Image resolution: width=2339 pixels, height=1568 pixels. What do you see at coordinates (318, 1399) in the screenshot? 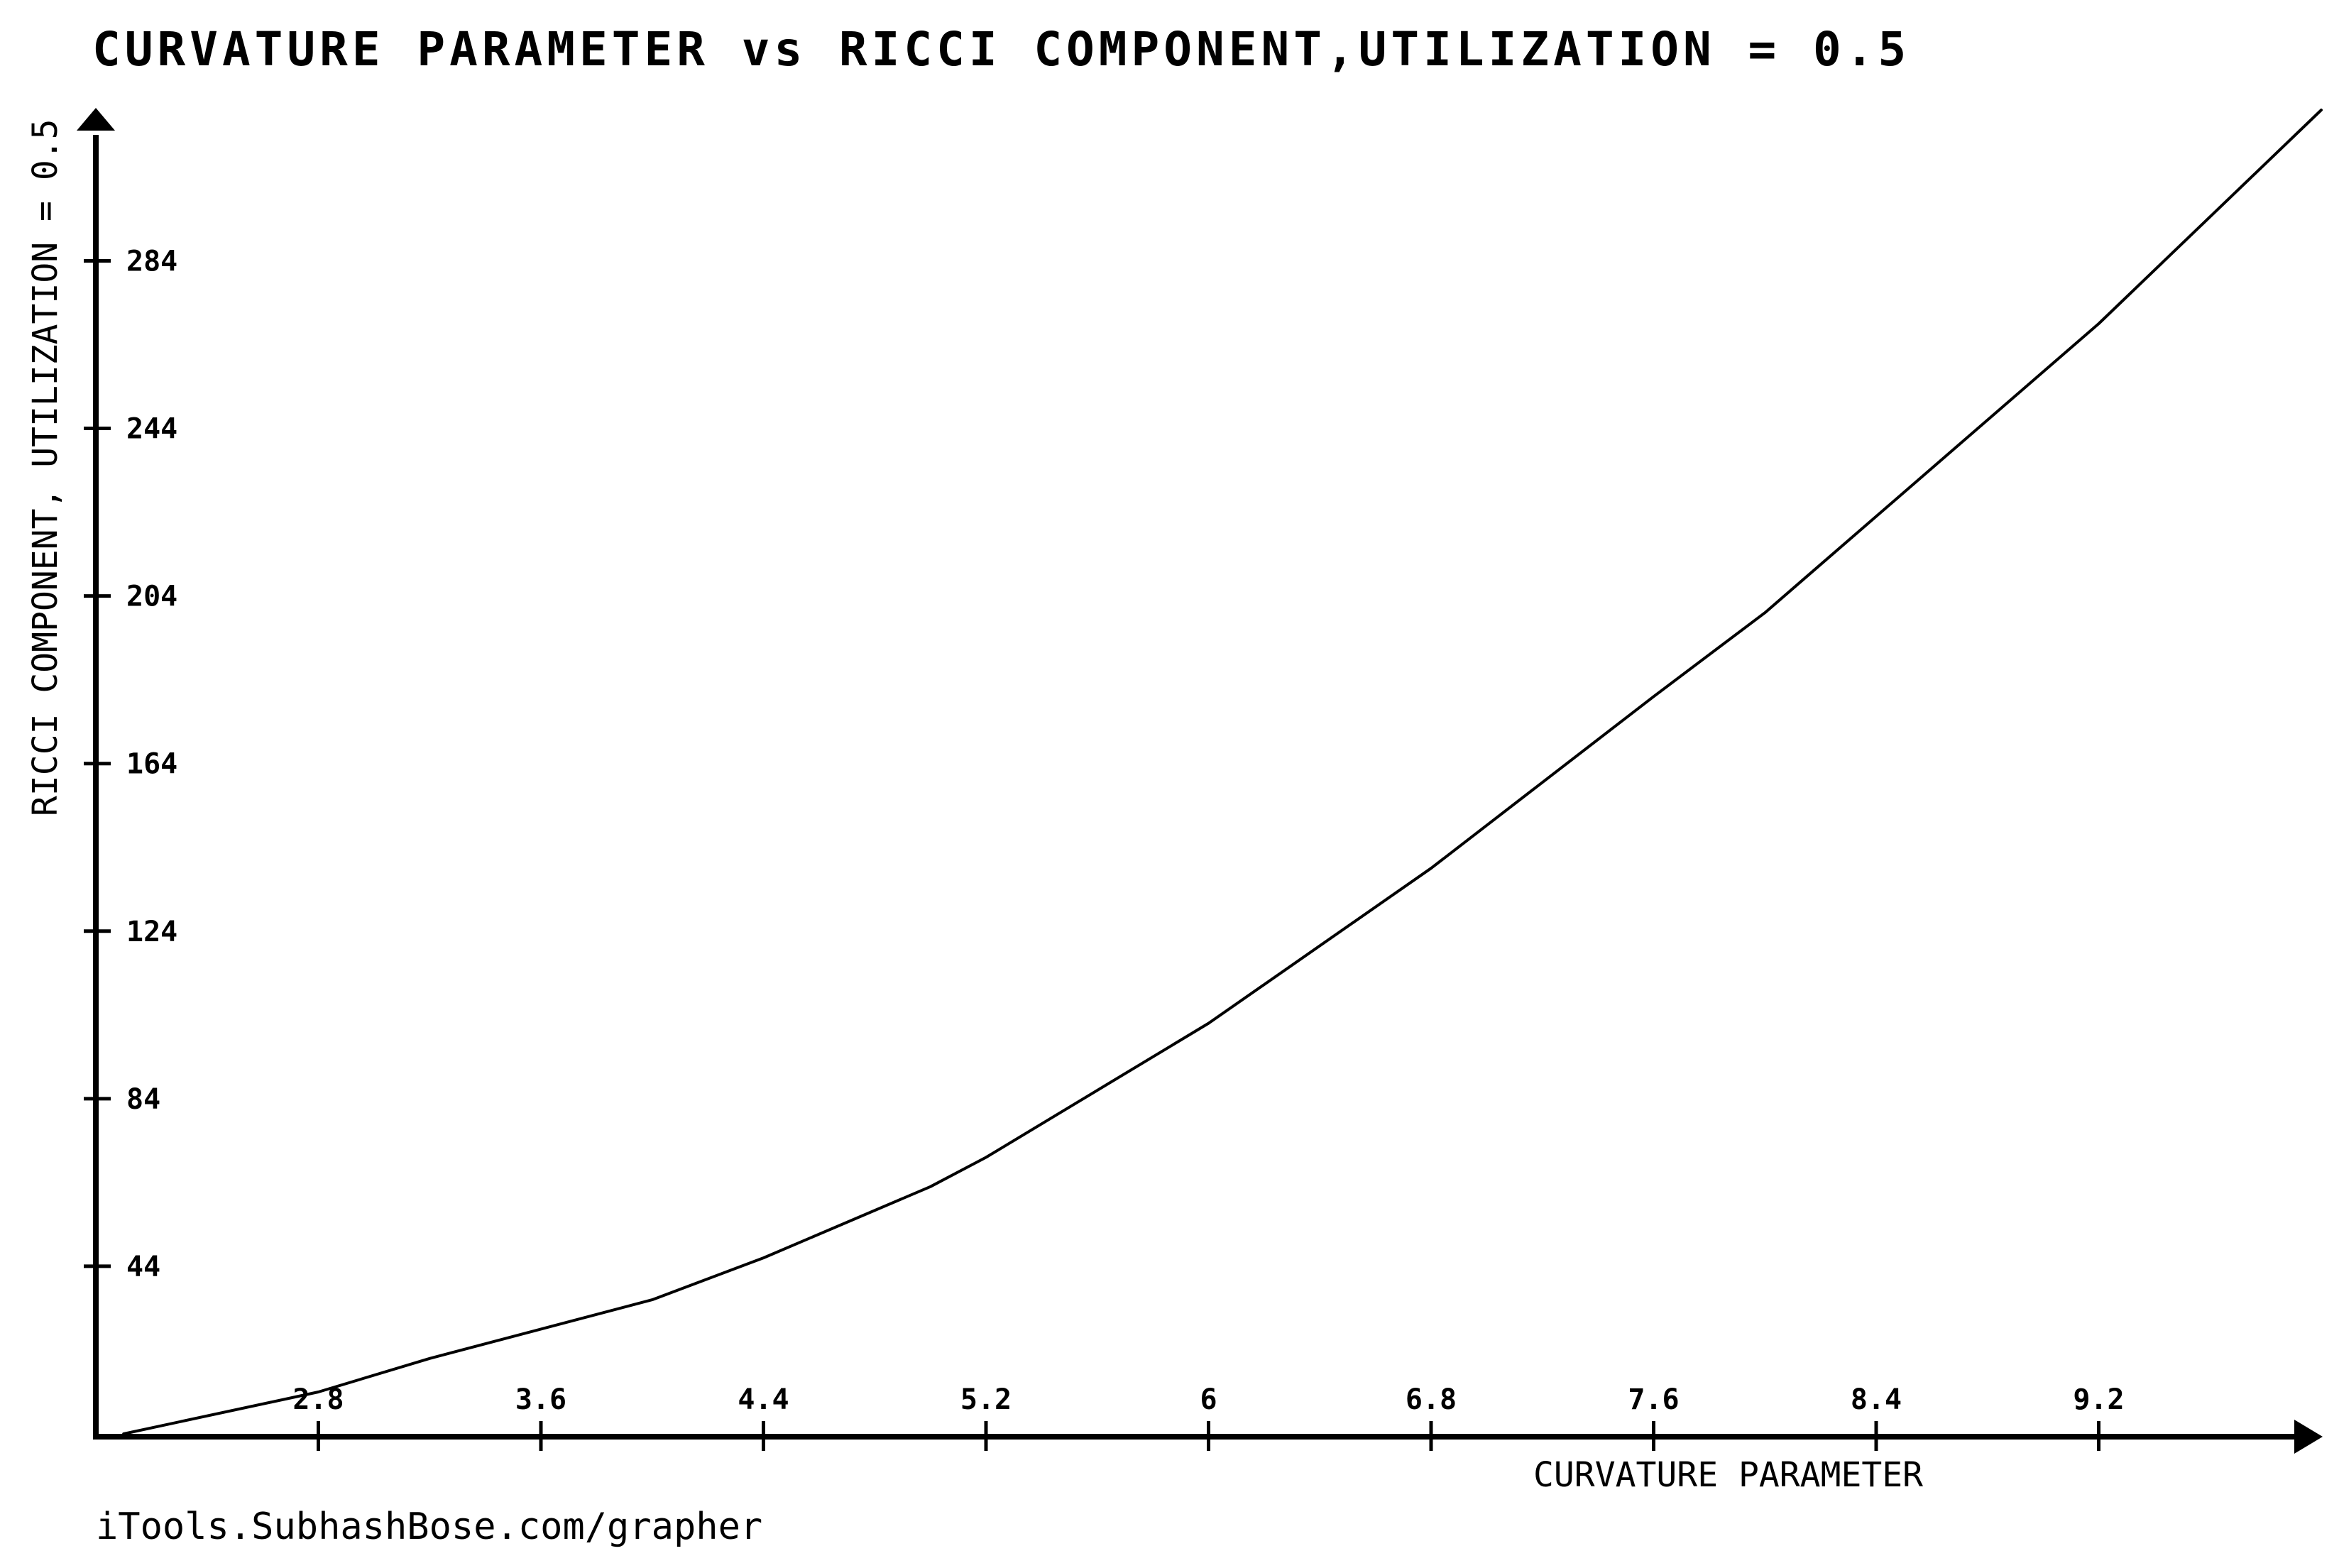
I see `x-tick-label: 2.8` at bounding box center [318, 1399].